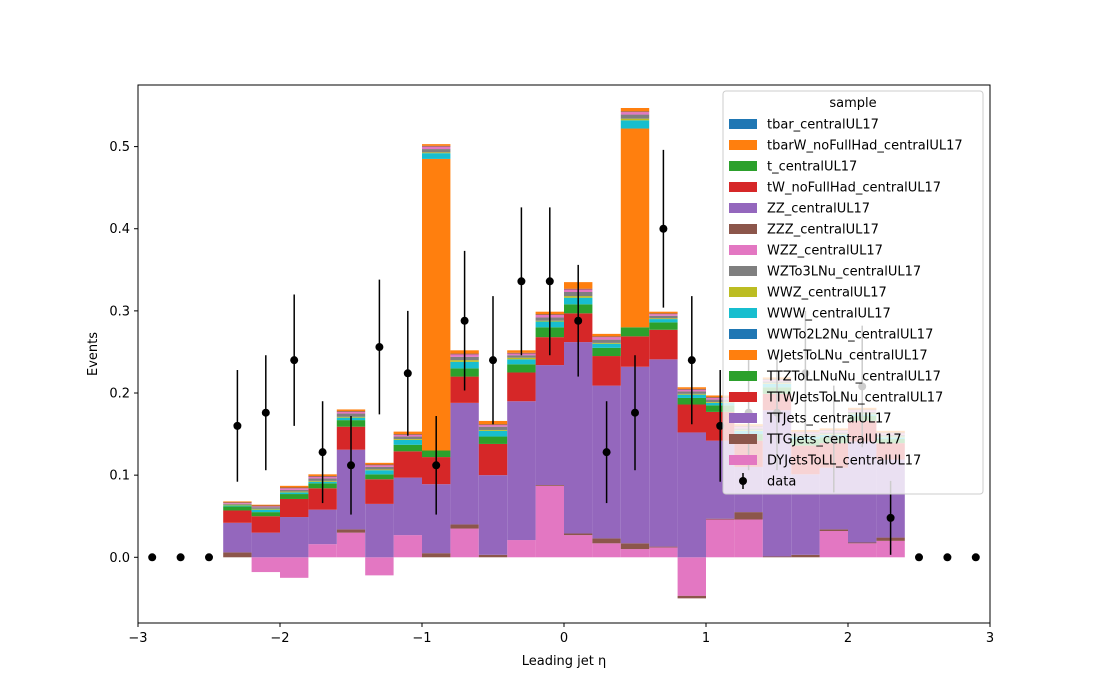 This screenshot has height=700, width=1100. What do you see at coordinates (564, 638) in the screenshot?
I see `x-tick-label: 0` at bounding box center [564, 638].